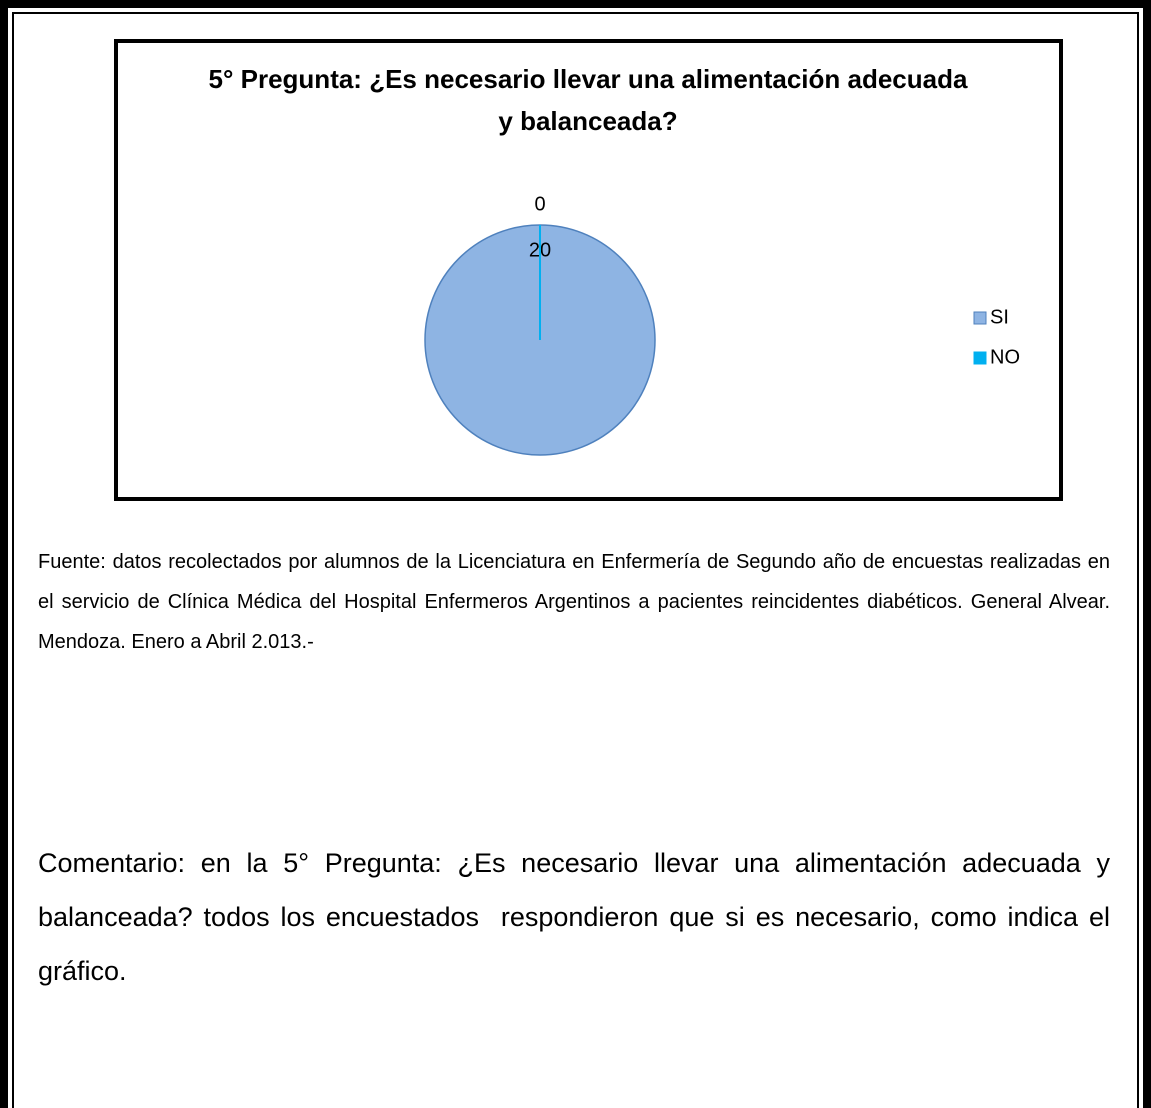 The image size is (1151, 1108). Describe the element at coordinates (999, 317) in the screenshot. I see `legend-label: SI` at that location.